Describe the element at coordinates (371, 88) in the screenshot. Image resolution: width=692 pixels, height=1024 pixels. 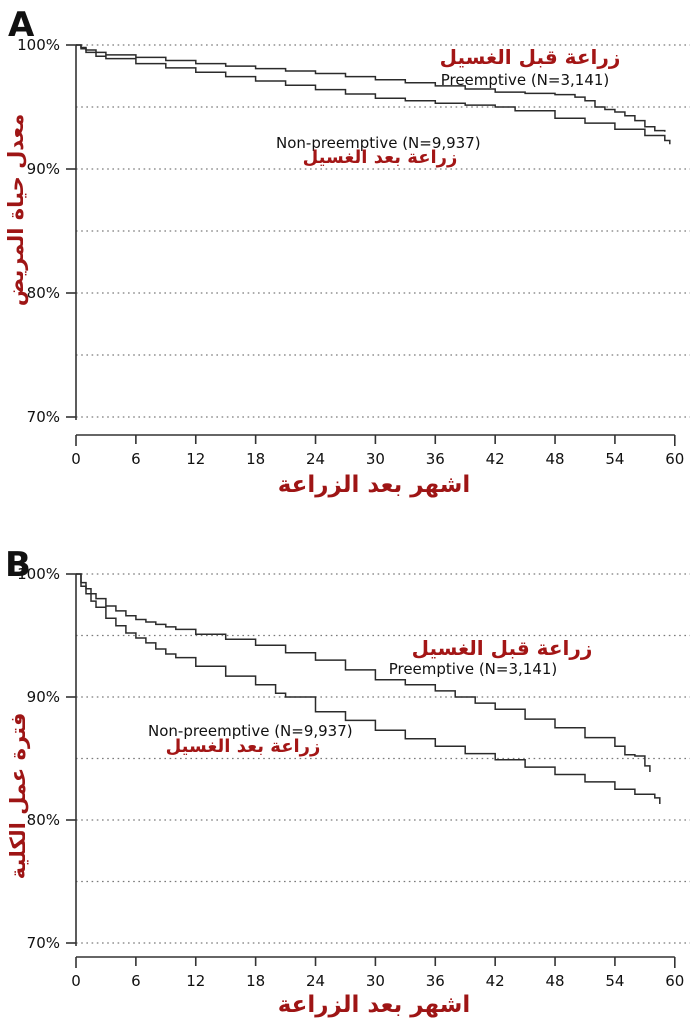
I see `preemptive-curve` at that location.